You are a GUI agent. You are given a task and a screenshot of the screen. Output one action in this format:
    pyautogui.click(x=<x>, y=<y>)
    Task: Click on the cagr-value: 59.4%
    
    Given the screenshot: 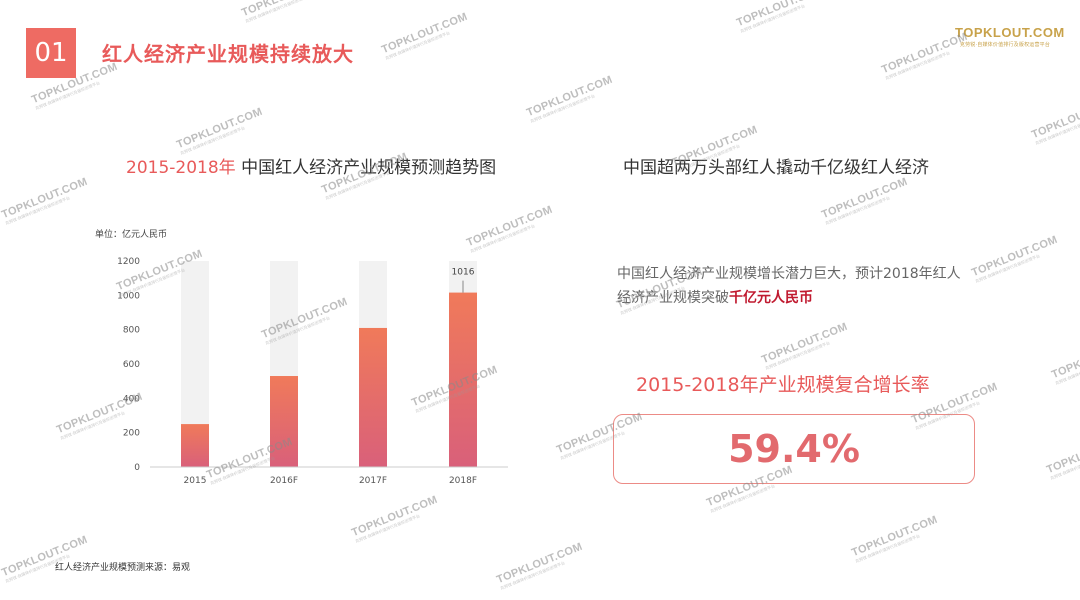 What is the action you would take?
    pyautogui.click(x=794, y=449)
    